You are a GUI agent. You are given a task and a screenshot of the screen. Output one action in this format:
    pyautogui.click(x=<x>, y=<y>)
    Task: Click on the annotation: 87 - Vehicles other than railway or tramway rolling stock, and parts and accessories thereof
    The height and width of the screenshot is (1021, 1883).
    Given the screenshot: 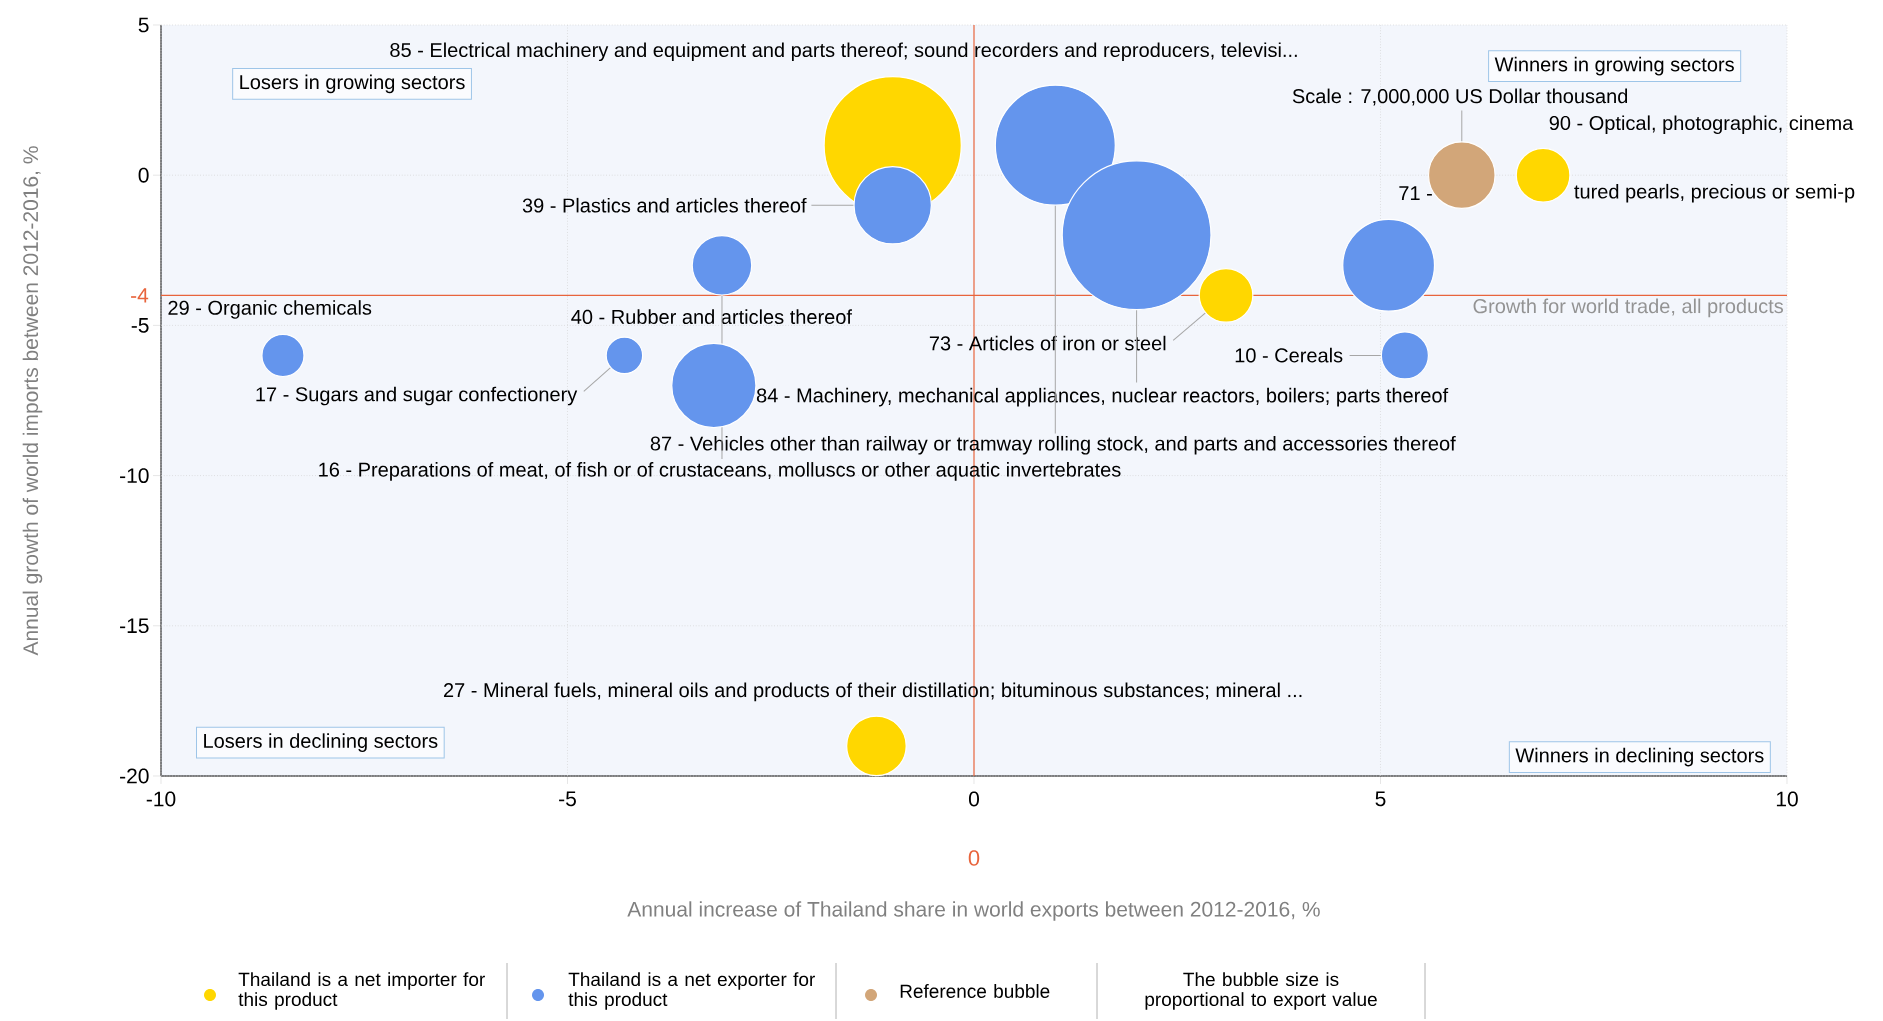 What is the action you would take?
    pyautogui.click(x=1053, y=445)
    